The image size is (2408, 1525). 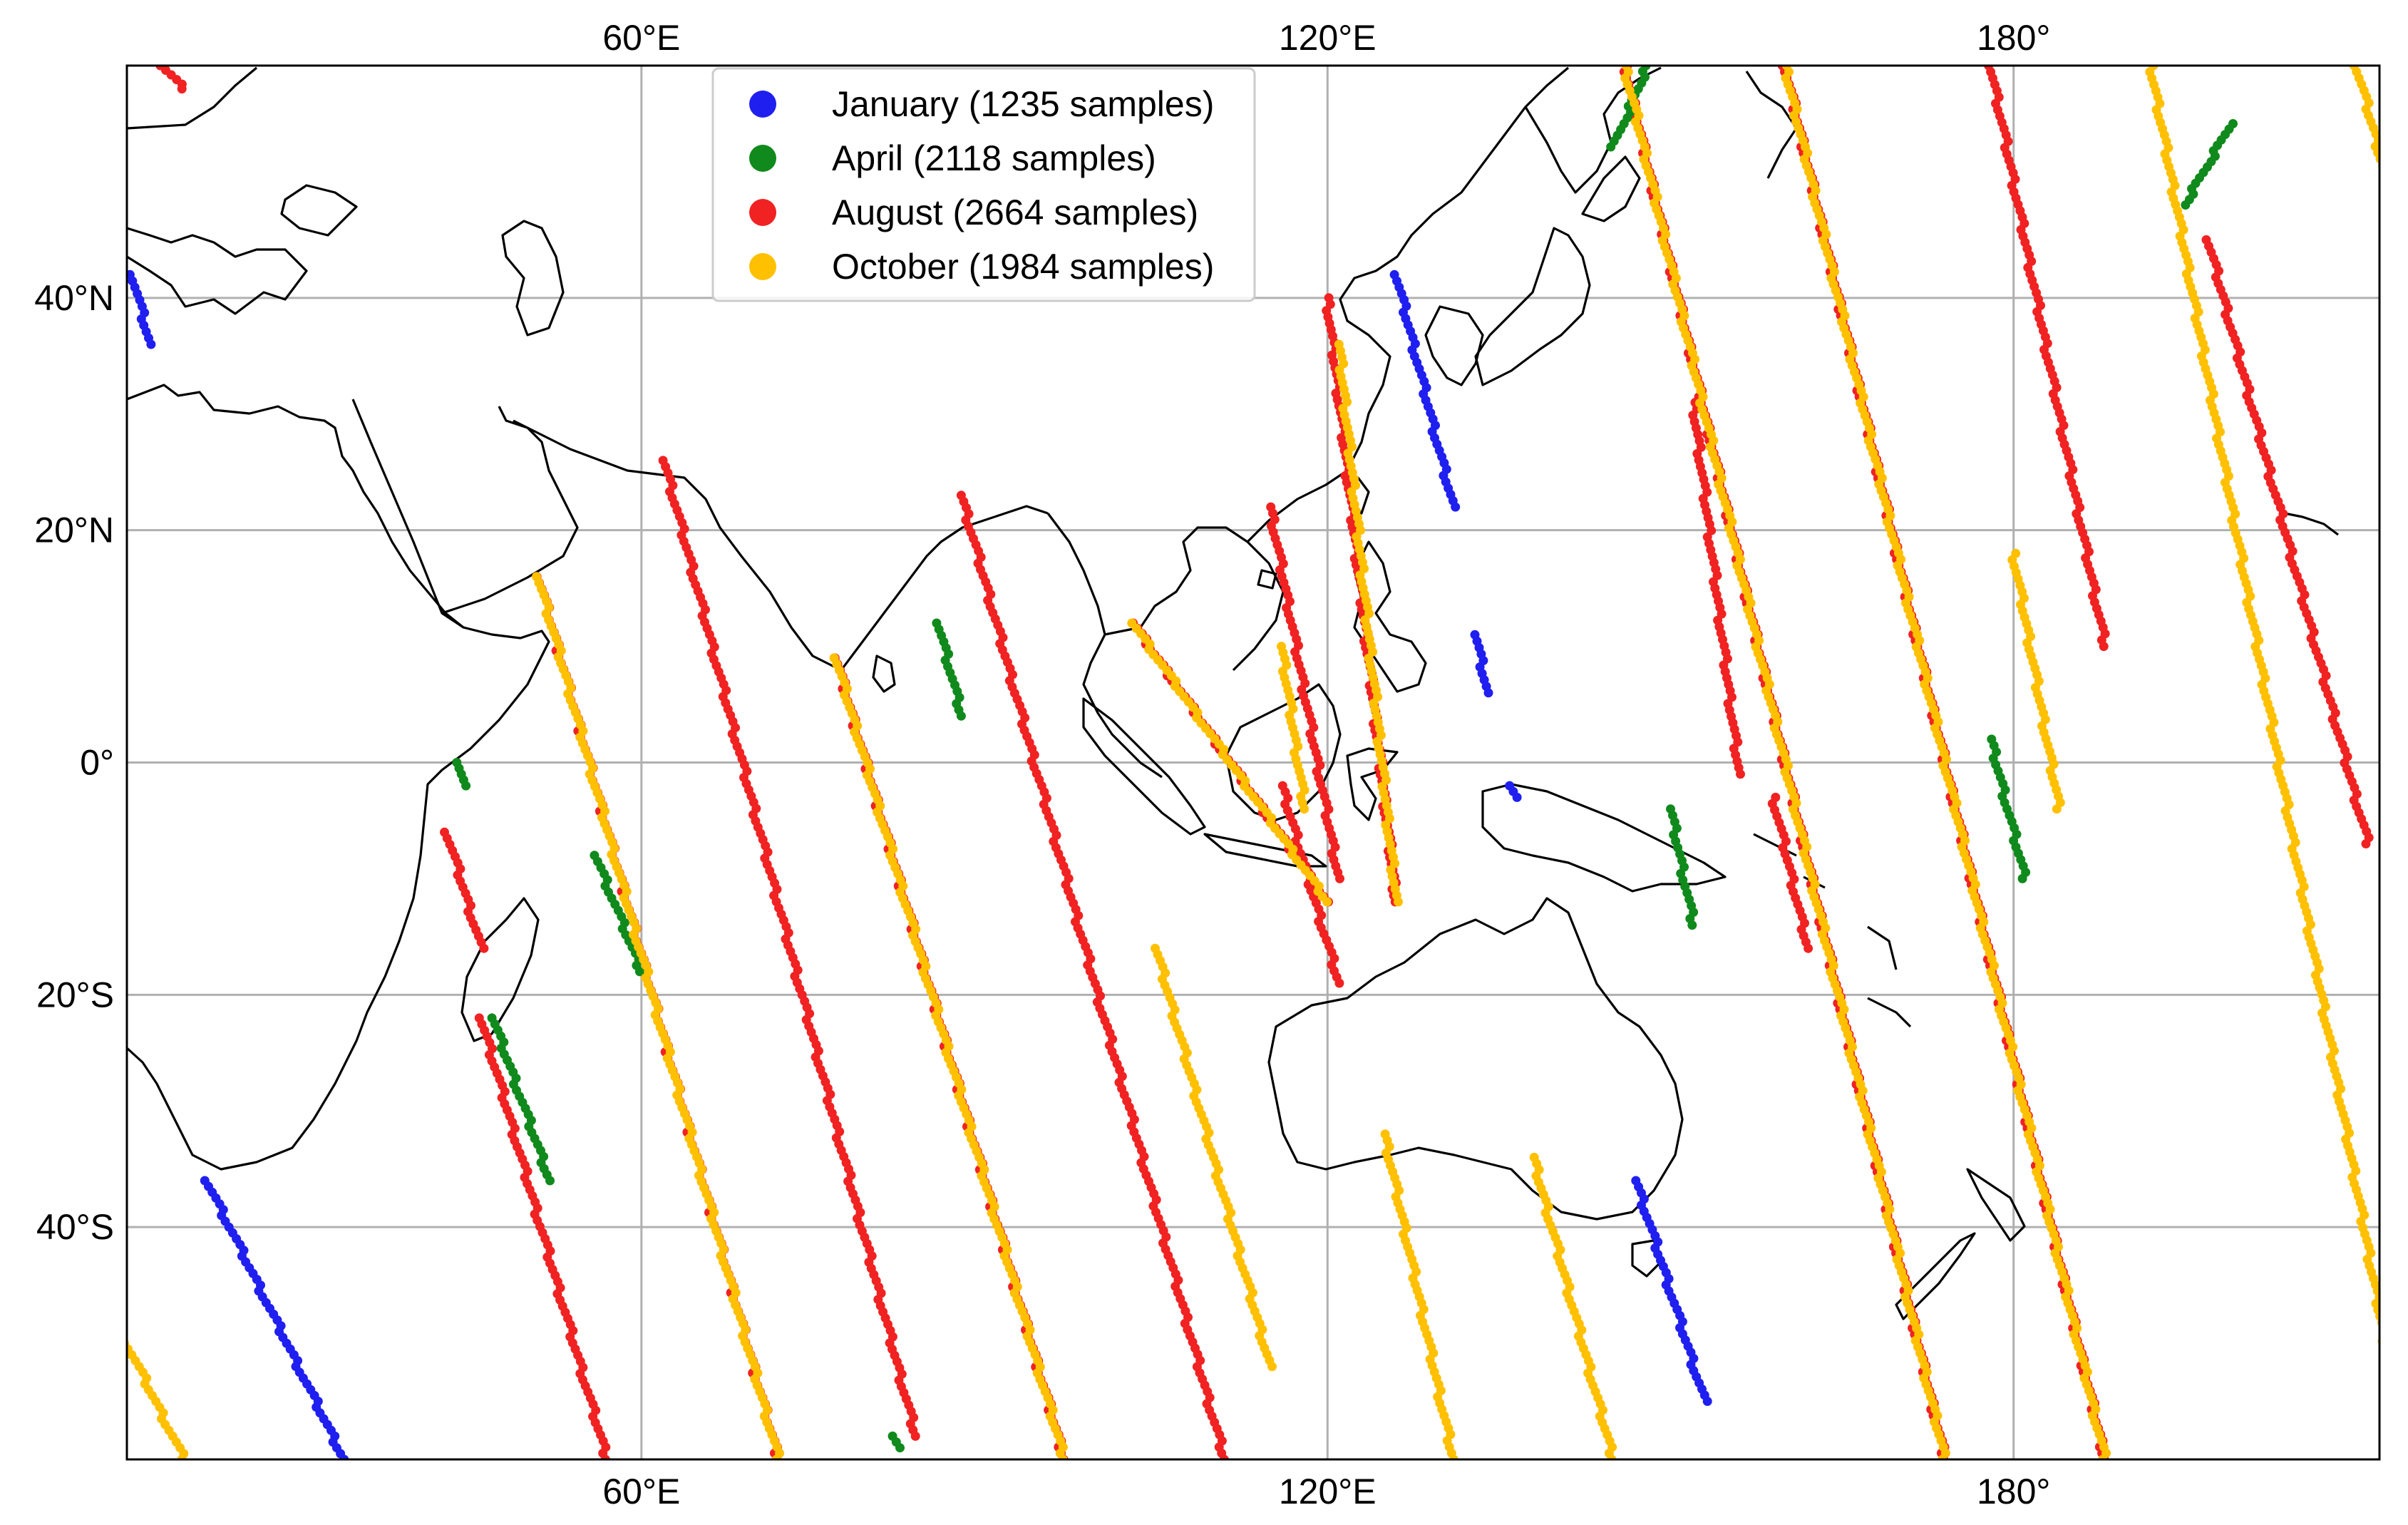 I want to click on coast-japan, so click(x=1557, y=270).